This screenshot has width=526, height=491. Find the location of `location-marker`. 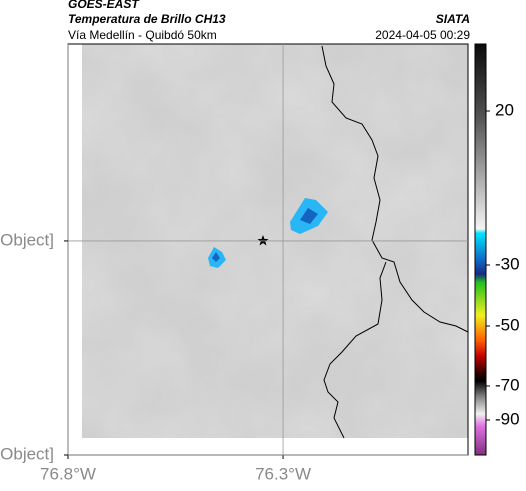

location-marker is located at coordinates (263, 240).